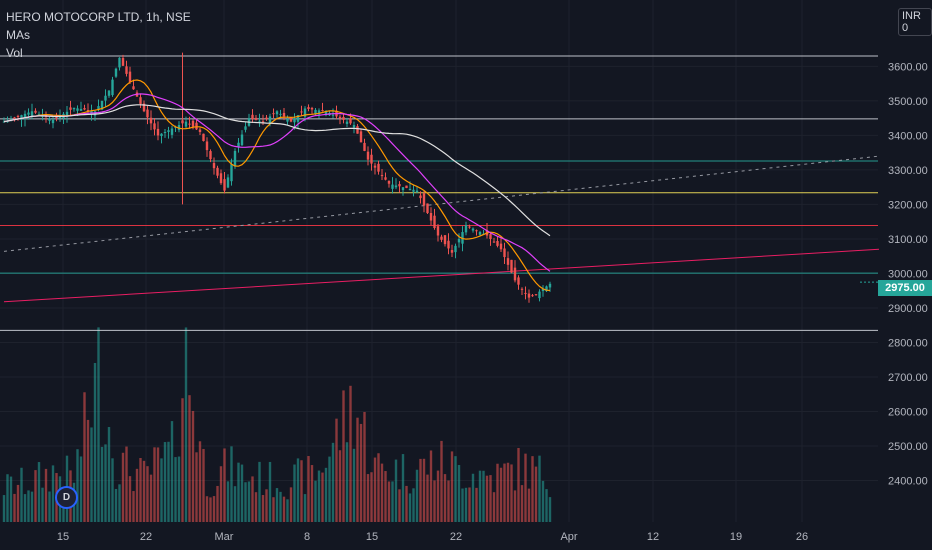  What do you see at coordinates (146, 537) in the screenshot?
I see `time-axis-label: 22` at bounding box center [146, 537].